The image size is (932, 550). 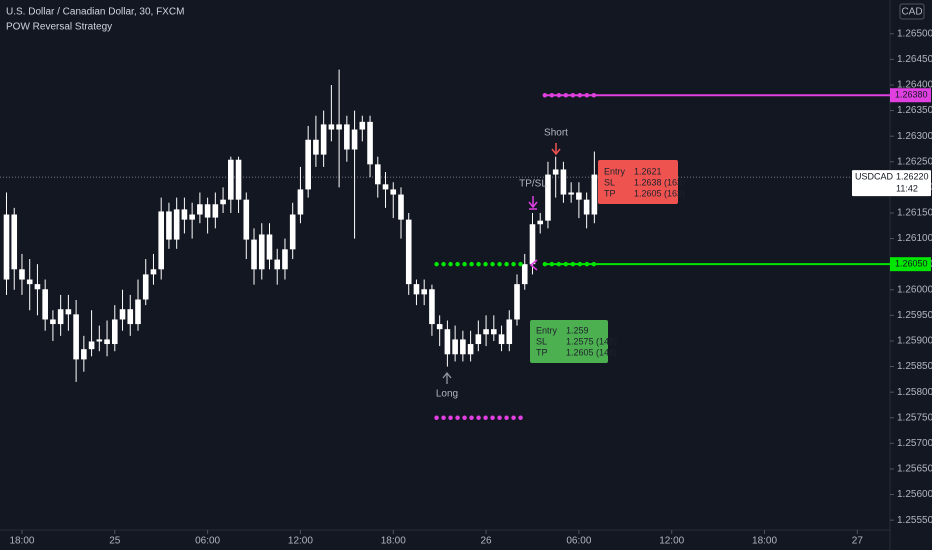 What do you see at coordinates (580, 341) in the screenshot?
I see `long-box-text: 1.2575` at bounding box center [580, 341].